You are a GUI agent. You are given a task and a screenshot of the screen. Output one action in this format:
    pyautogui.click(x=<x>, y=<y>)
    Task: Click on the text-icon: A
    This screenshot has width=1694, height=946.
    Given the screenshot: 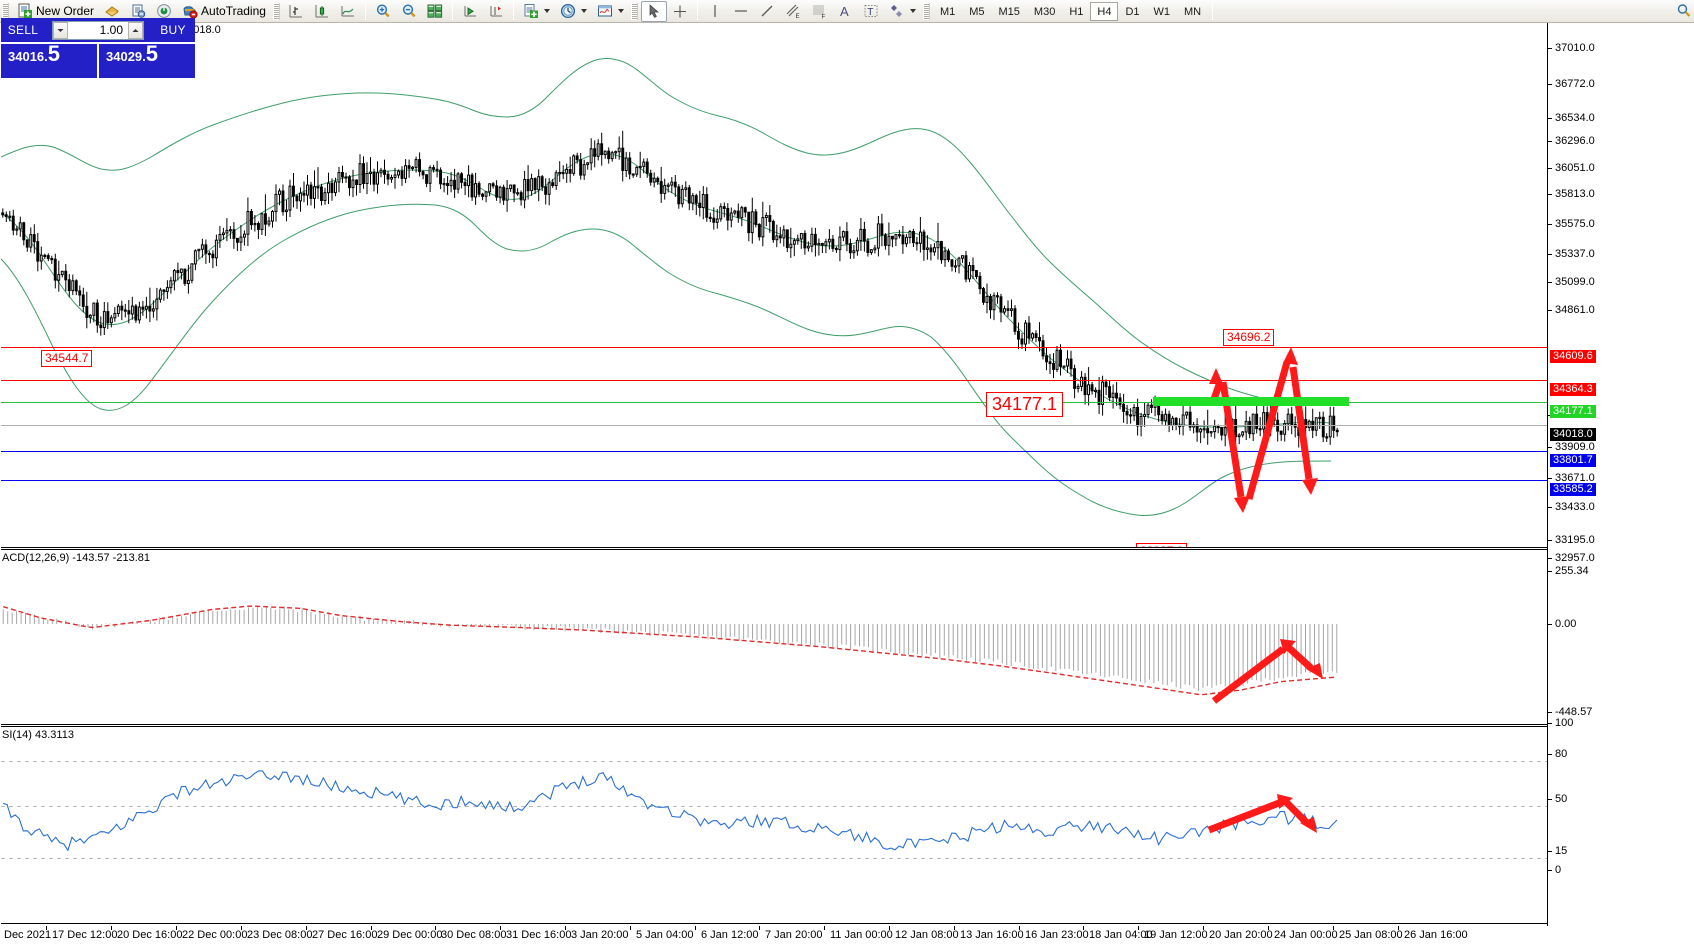 What is the action you would take?
    pyautogui.click(x=845, y=11)
    